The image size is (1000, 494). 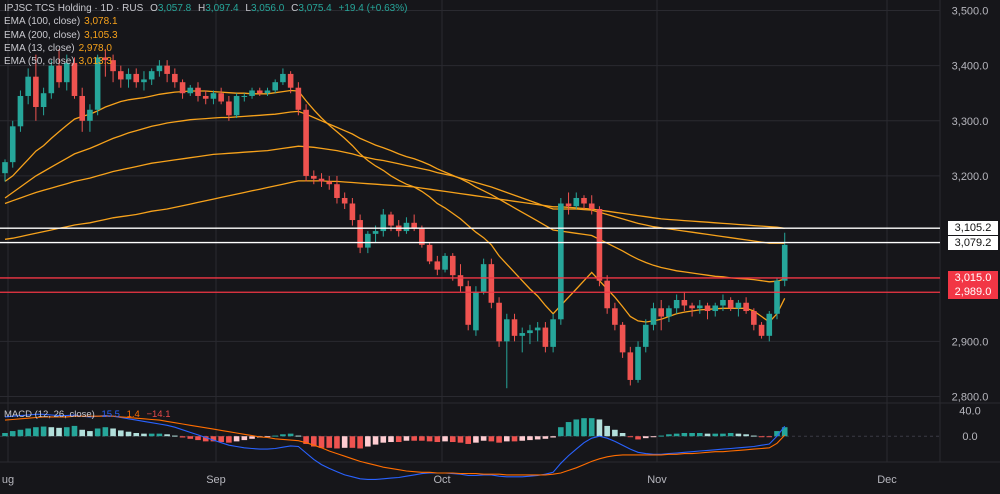 What do you see at coordinates (973, 242) in the screenshot?
I see `price-tag-ema-100: 3,079.2` at bounding box center [973, 242].